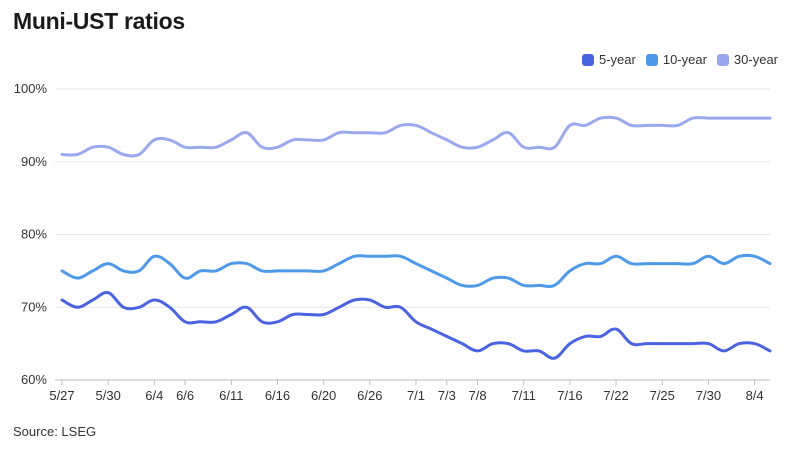 This screenshot has width=800, height=450. What do you see at coordinates (722, 59) in the screenshot?
I see `legend-swatch-30-year` at bounding box center [722, 59].